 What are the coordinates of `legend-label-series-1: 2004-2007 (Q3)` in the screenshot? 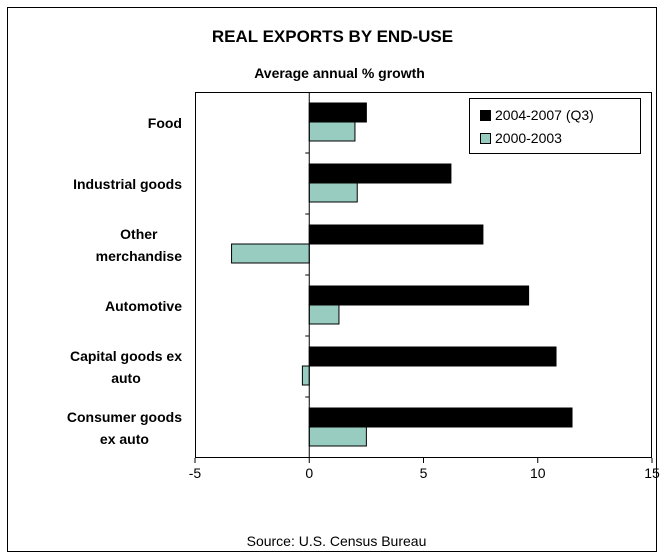 It's located at (544, 115).